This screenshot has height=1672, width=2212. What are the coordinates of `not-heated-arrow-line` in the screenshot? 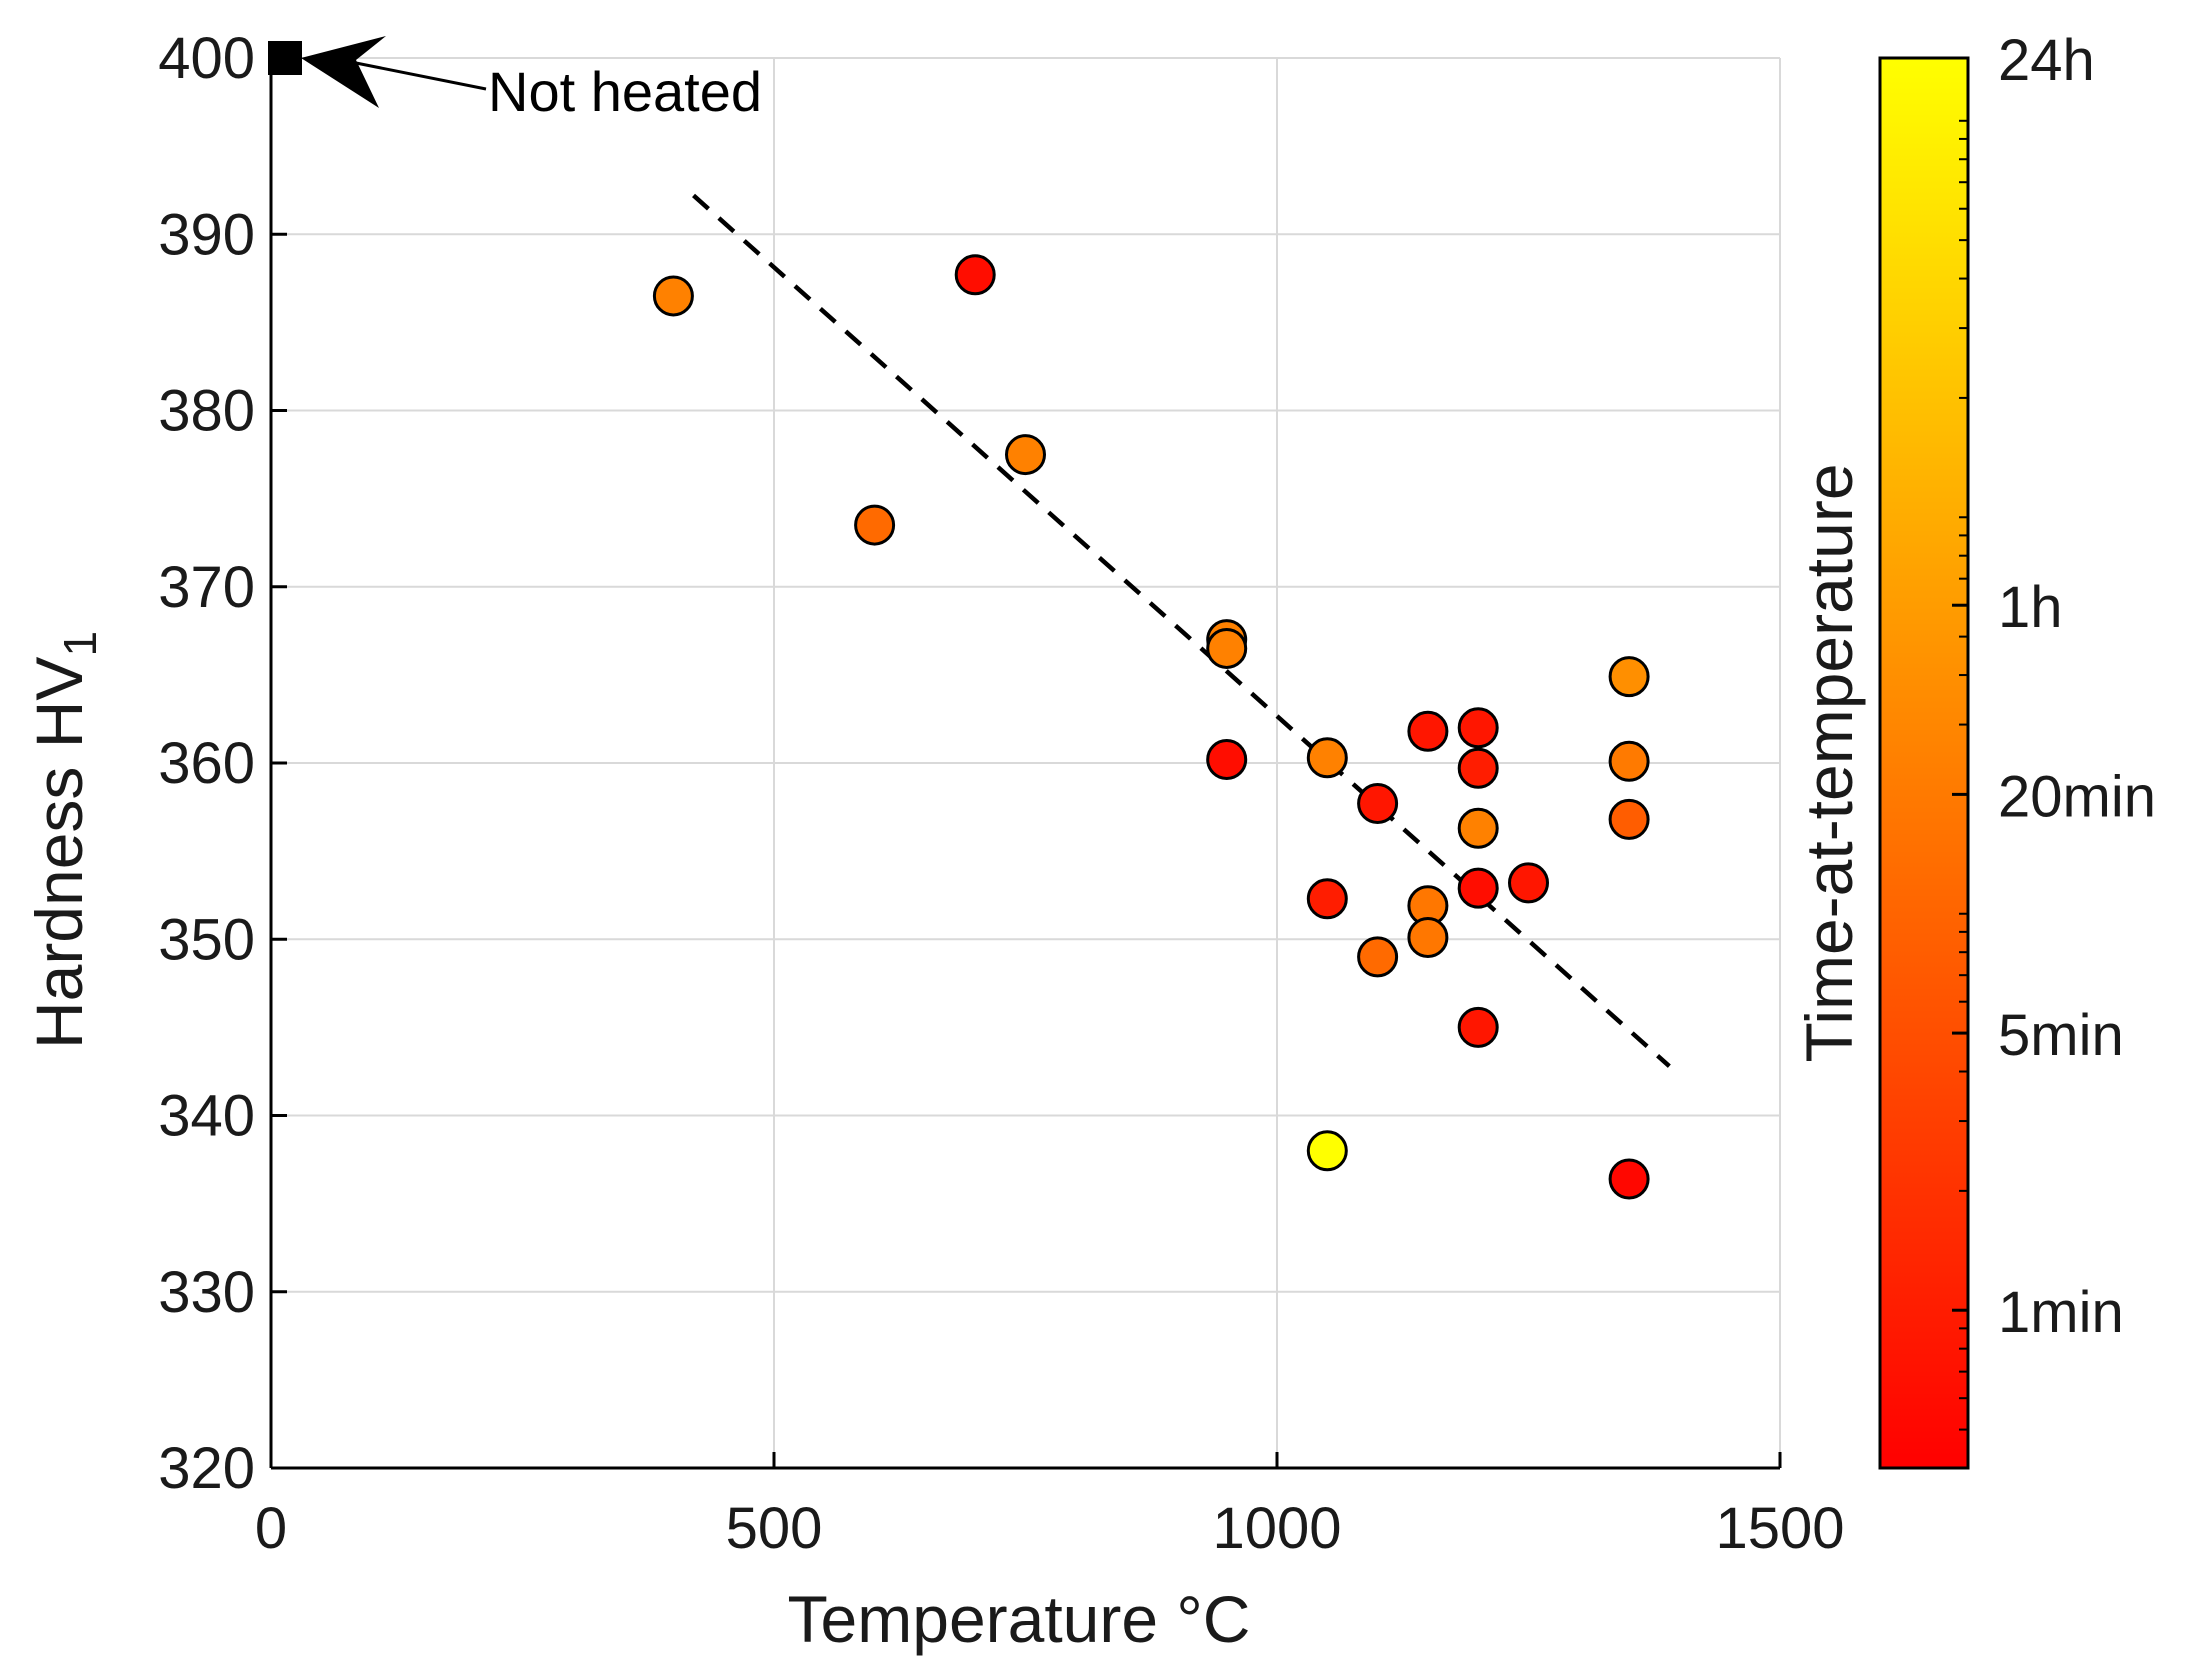 It's located at (418, 75).